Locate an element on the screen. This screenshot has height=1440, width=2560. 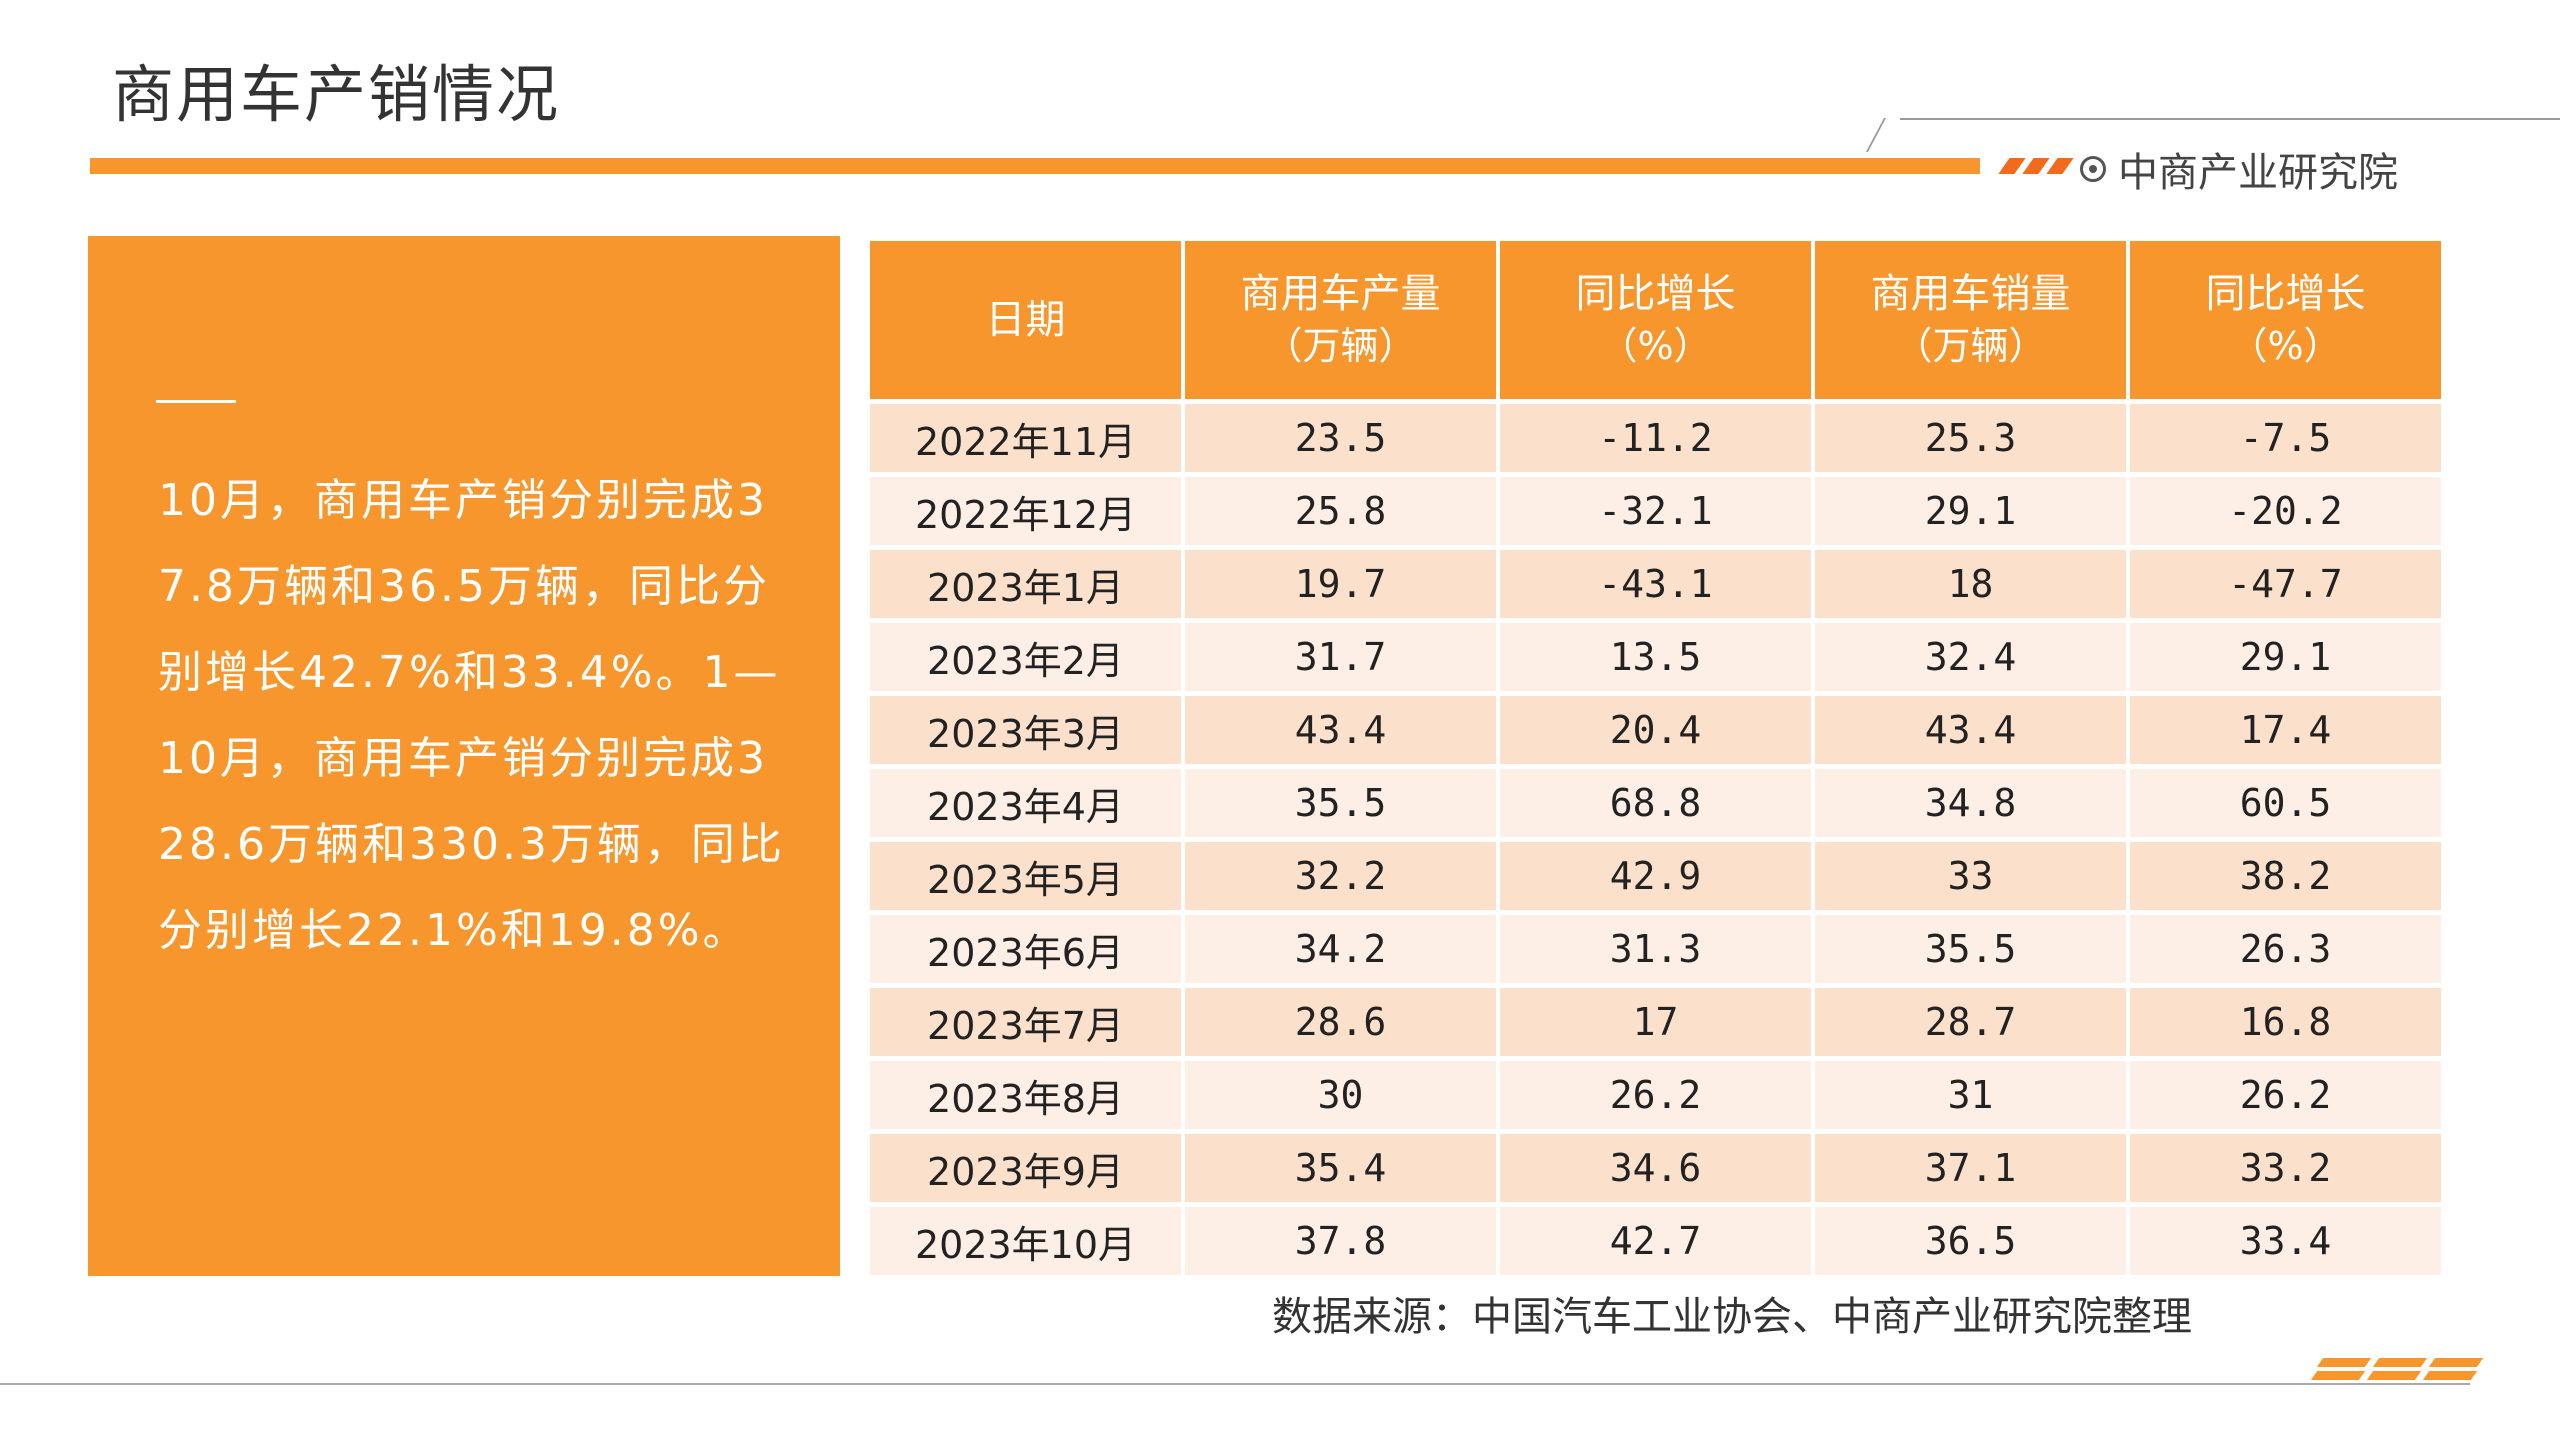
cell-sales-yoy: -20.2 is located at coordinates (2285, 511).